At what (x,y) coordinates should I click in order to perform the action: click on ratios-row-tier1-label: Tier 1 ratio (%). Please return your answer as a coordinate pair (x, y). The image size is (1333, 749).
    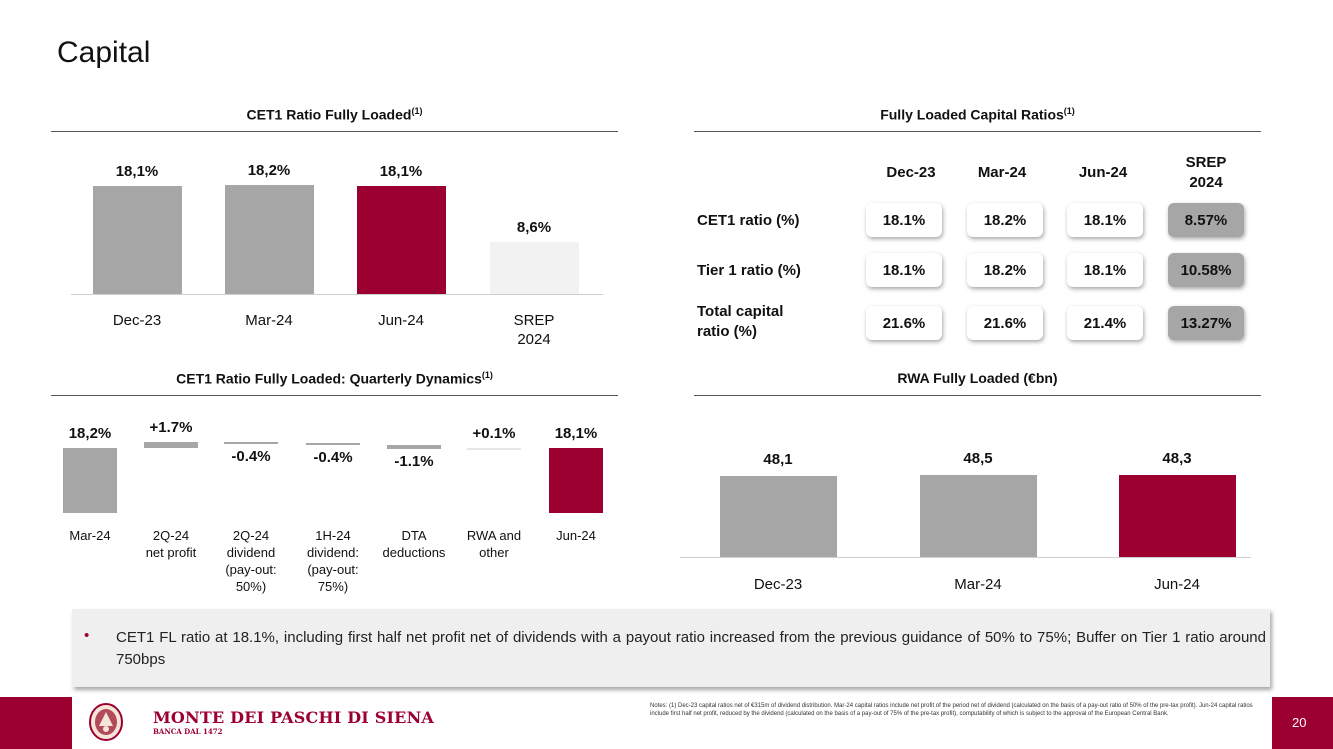
    Looking at the image, I should click on (749, 270).